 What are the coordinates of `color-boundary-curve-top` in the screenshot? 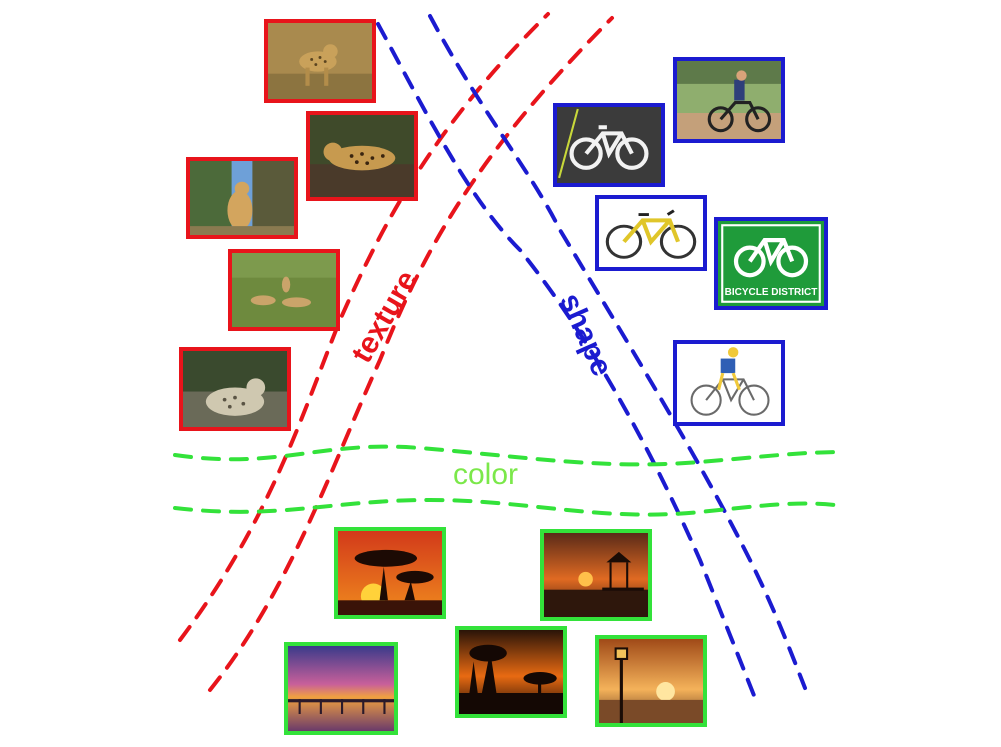 It's located at (509, 455).